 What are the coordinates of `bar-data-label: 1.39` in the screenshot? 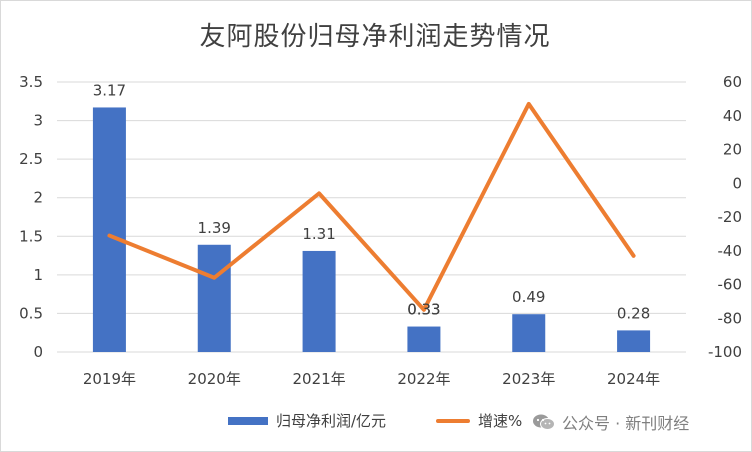 It's located at (214, 228).